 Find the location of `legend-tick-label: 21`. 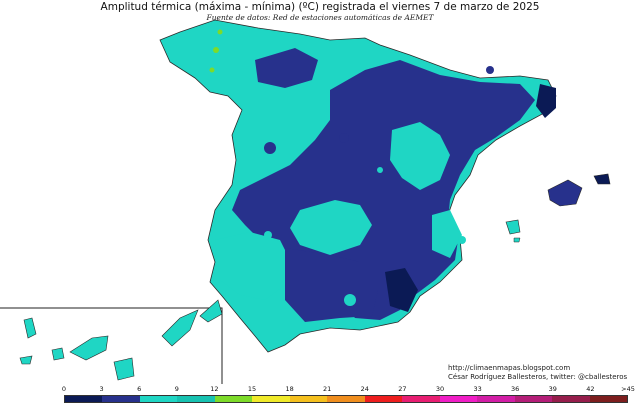

legend-tick-label: 21 is located at coordinates (327, 389).